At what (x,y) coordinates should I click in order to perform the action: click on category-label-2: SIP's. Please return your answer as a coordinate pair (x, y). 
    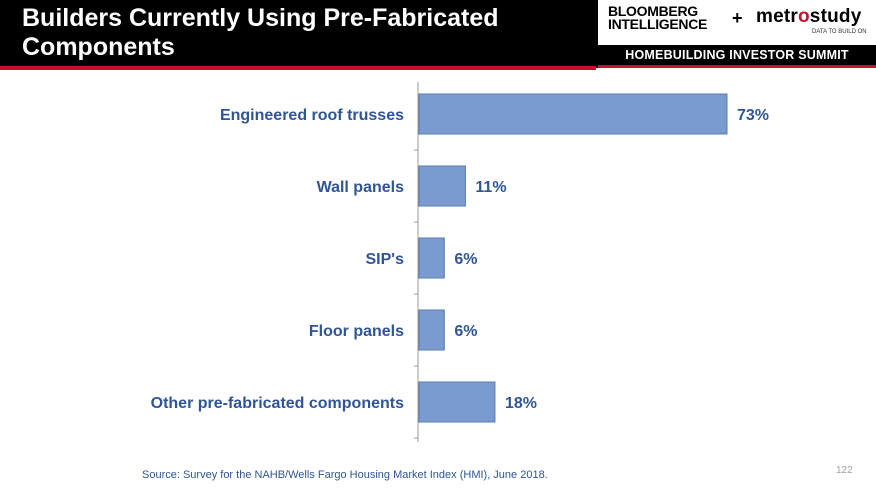
    Looking at the image, I should click on (385, 259).